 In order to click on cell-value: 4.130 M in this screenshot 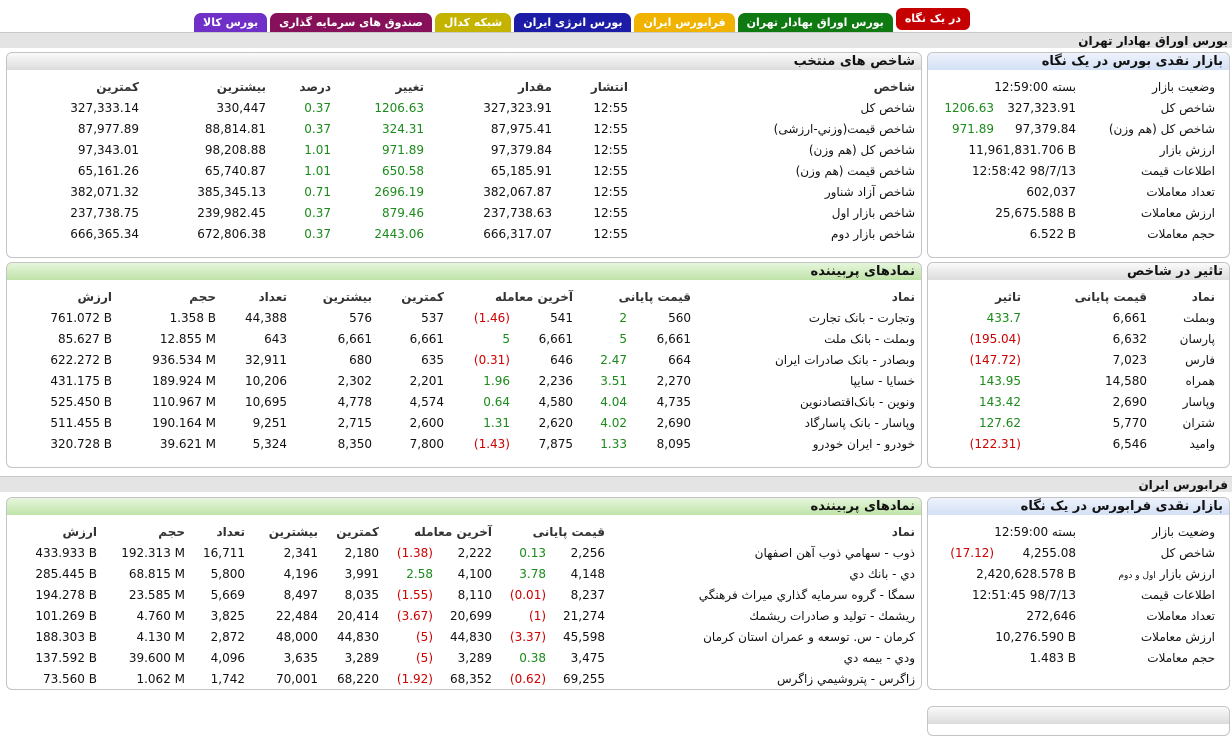, I will do `click(160, 636)`.